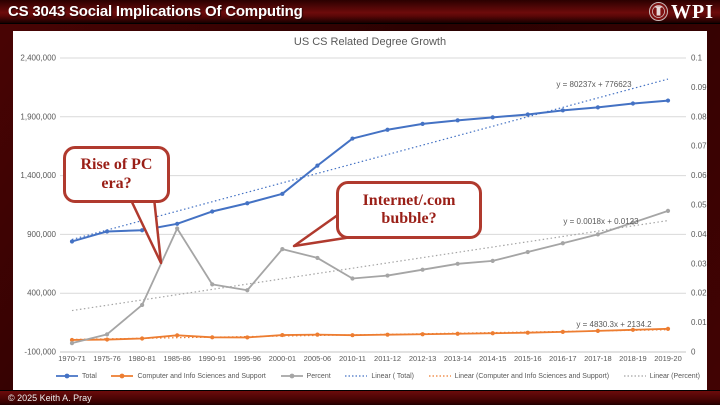  I want to click on legend-label: Linear ( Total), so click(392, 376).